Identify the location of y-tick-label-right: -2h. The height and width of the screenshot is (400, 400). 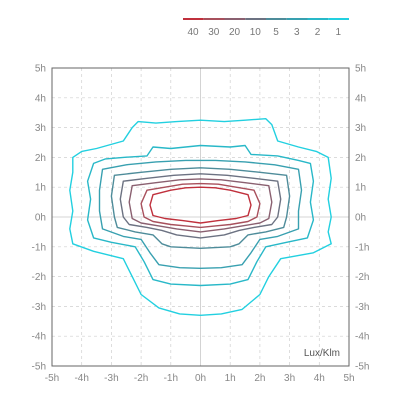
(362, 277).